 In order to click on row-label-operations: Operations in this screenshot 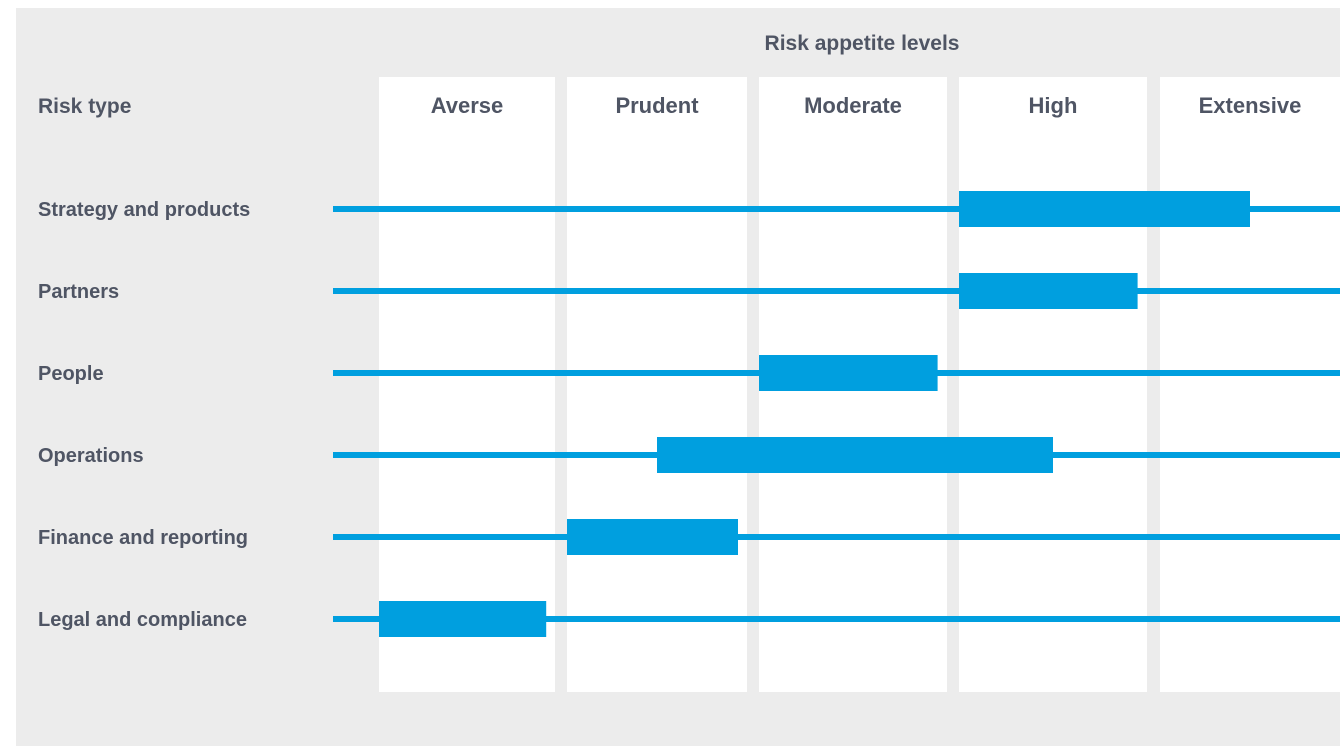, I will do `click(91, 456)`.